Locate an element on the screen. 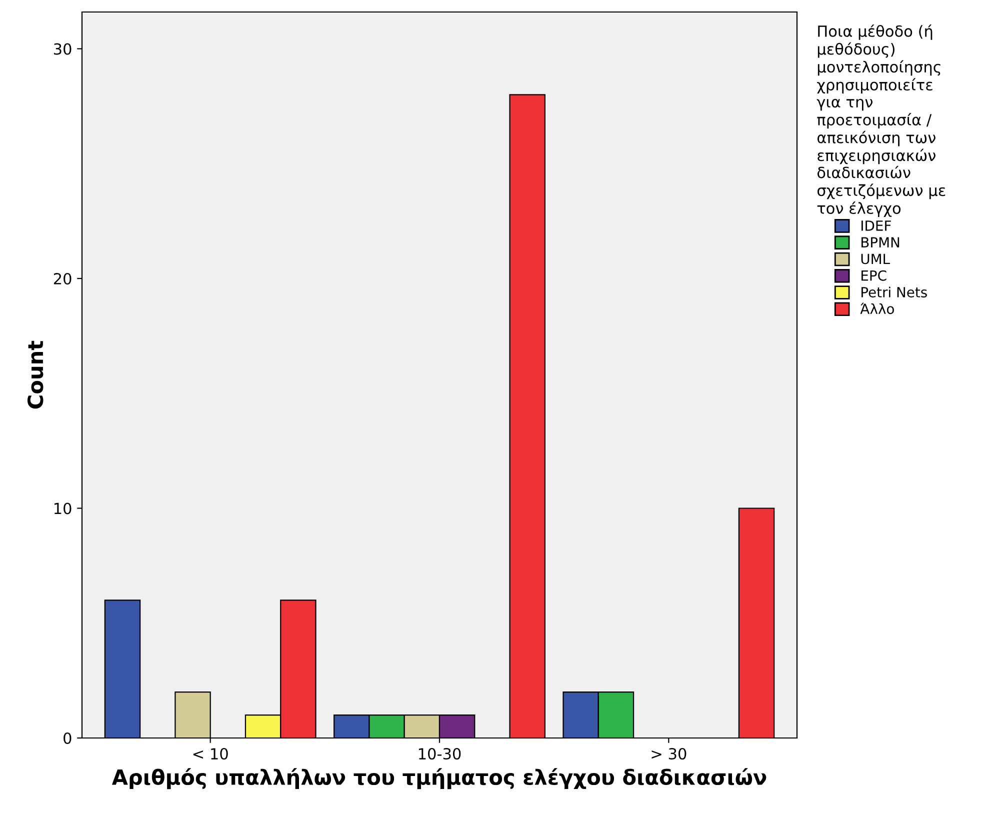  y-tick-label: 30 is located at coordinates (63, 49).